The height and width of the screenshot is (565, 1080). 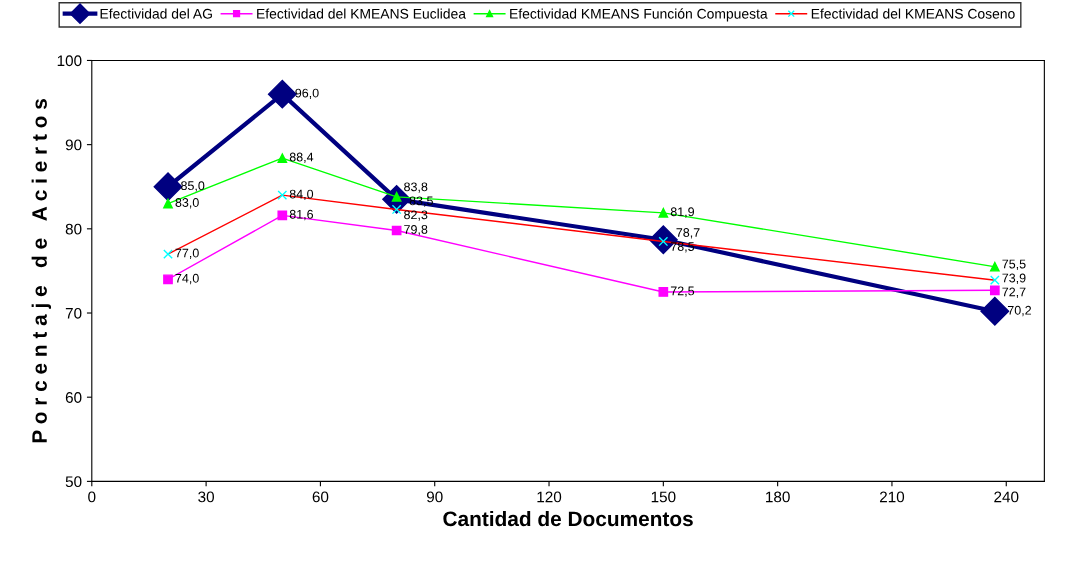 I want to click on data-label: 81,9, so click(x=682, y=212).